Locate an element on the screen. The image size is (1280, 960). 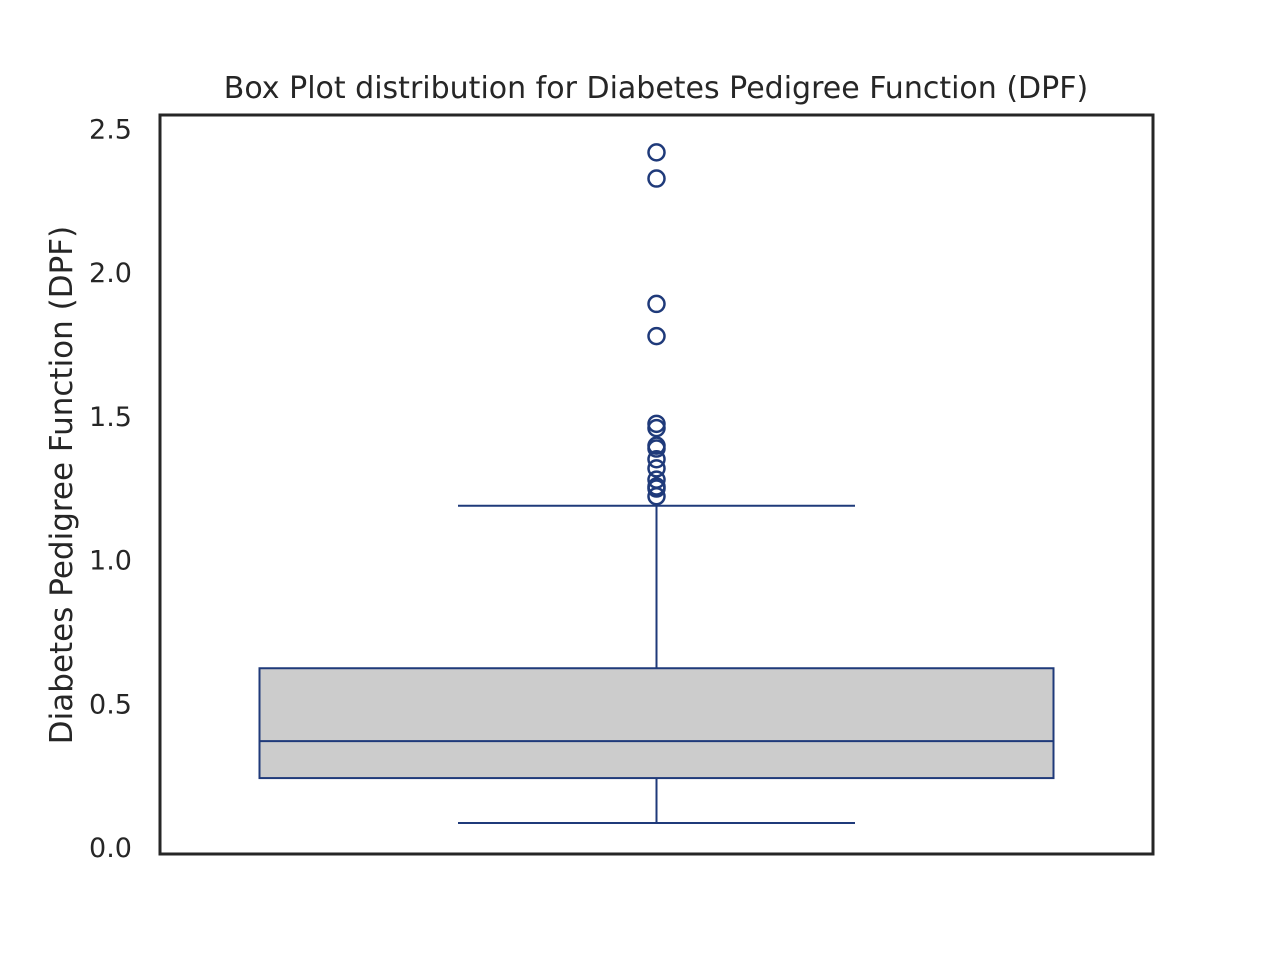
y-axis-ticks: 0.0 0.5 1.0 1.5 2.0 2.5 is located at coordinates (110, 489).